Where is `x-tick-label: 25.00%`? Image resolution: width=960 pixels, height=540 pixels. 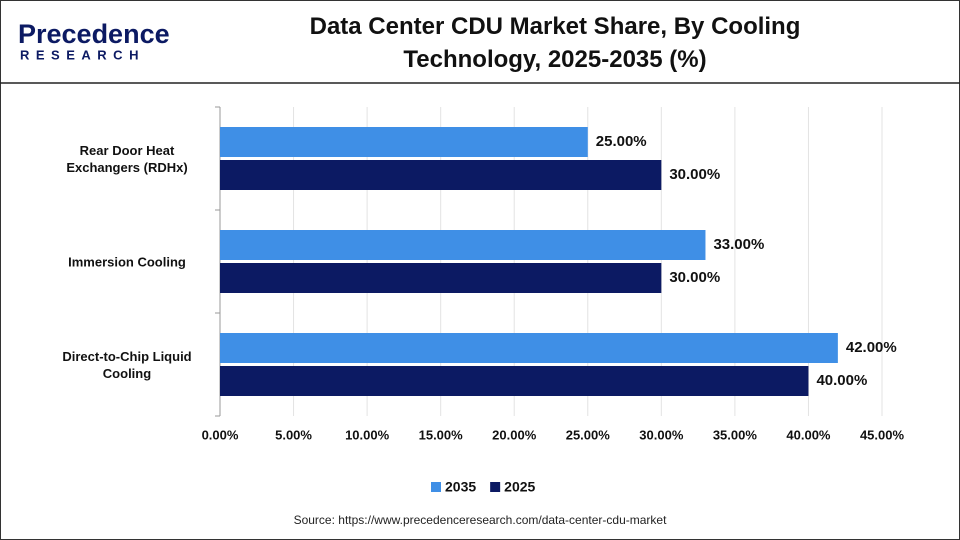 x-tick-label: 25.00% is located at coordinates (588, 434).